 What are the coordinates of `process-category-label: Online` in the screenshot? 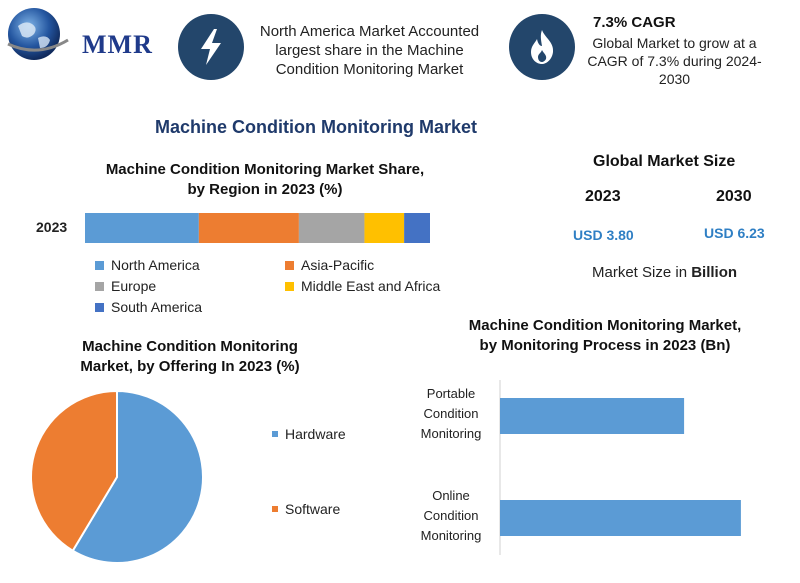 It's located at (451, 495).